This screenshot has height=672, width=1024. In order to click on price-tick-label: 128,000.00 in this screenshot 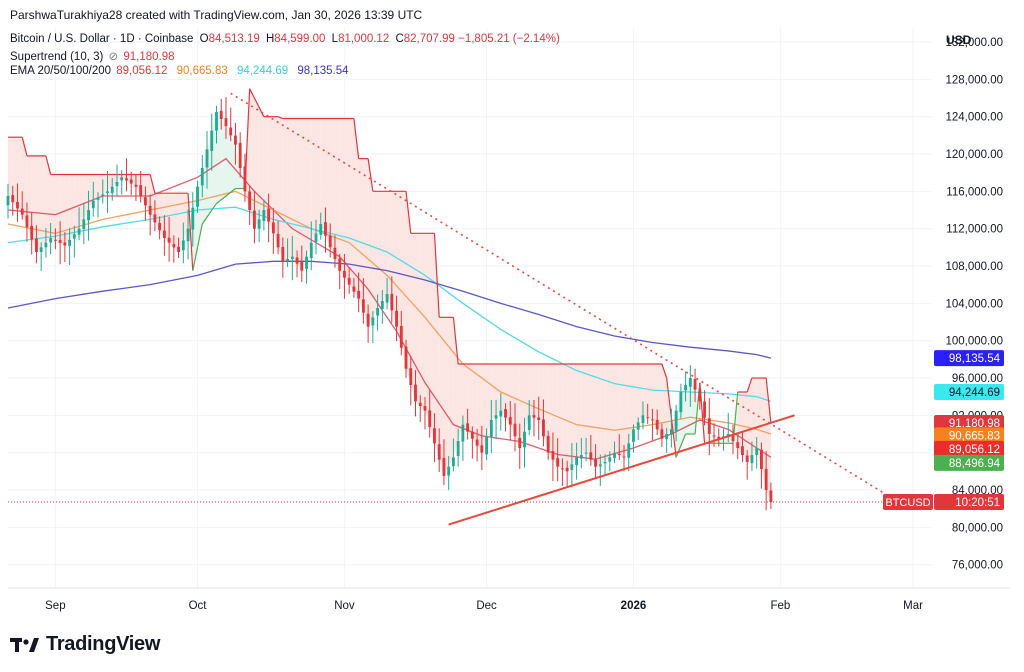, I will do `click(974, 80)`.